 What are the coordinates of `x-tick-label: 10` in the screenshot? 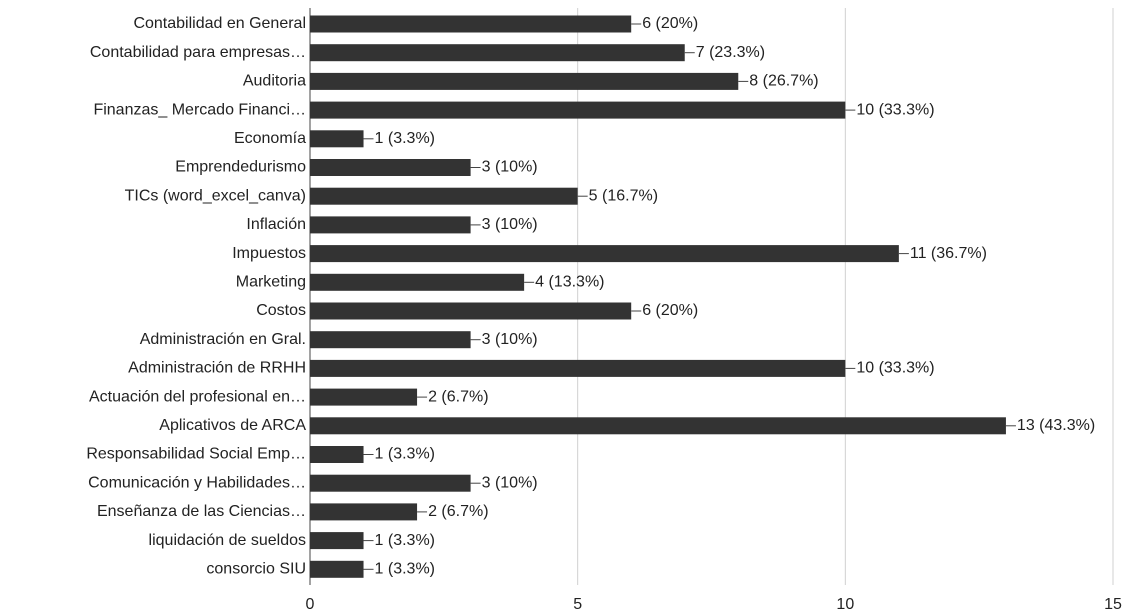 It's located at (845, 604).